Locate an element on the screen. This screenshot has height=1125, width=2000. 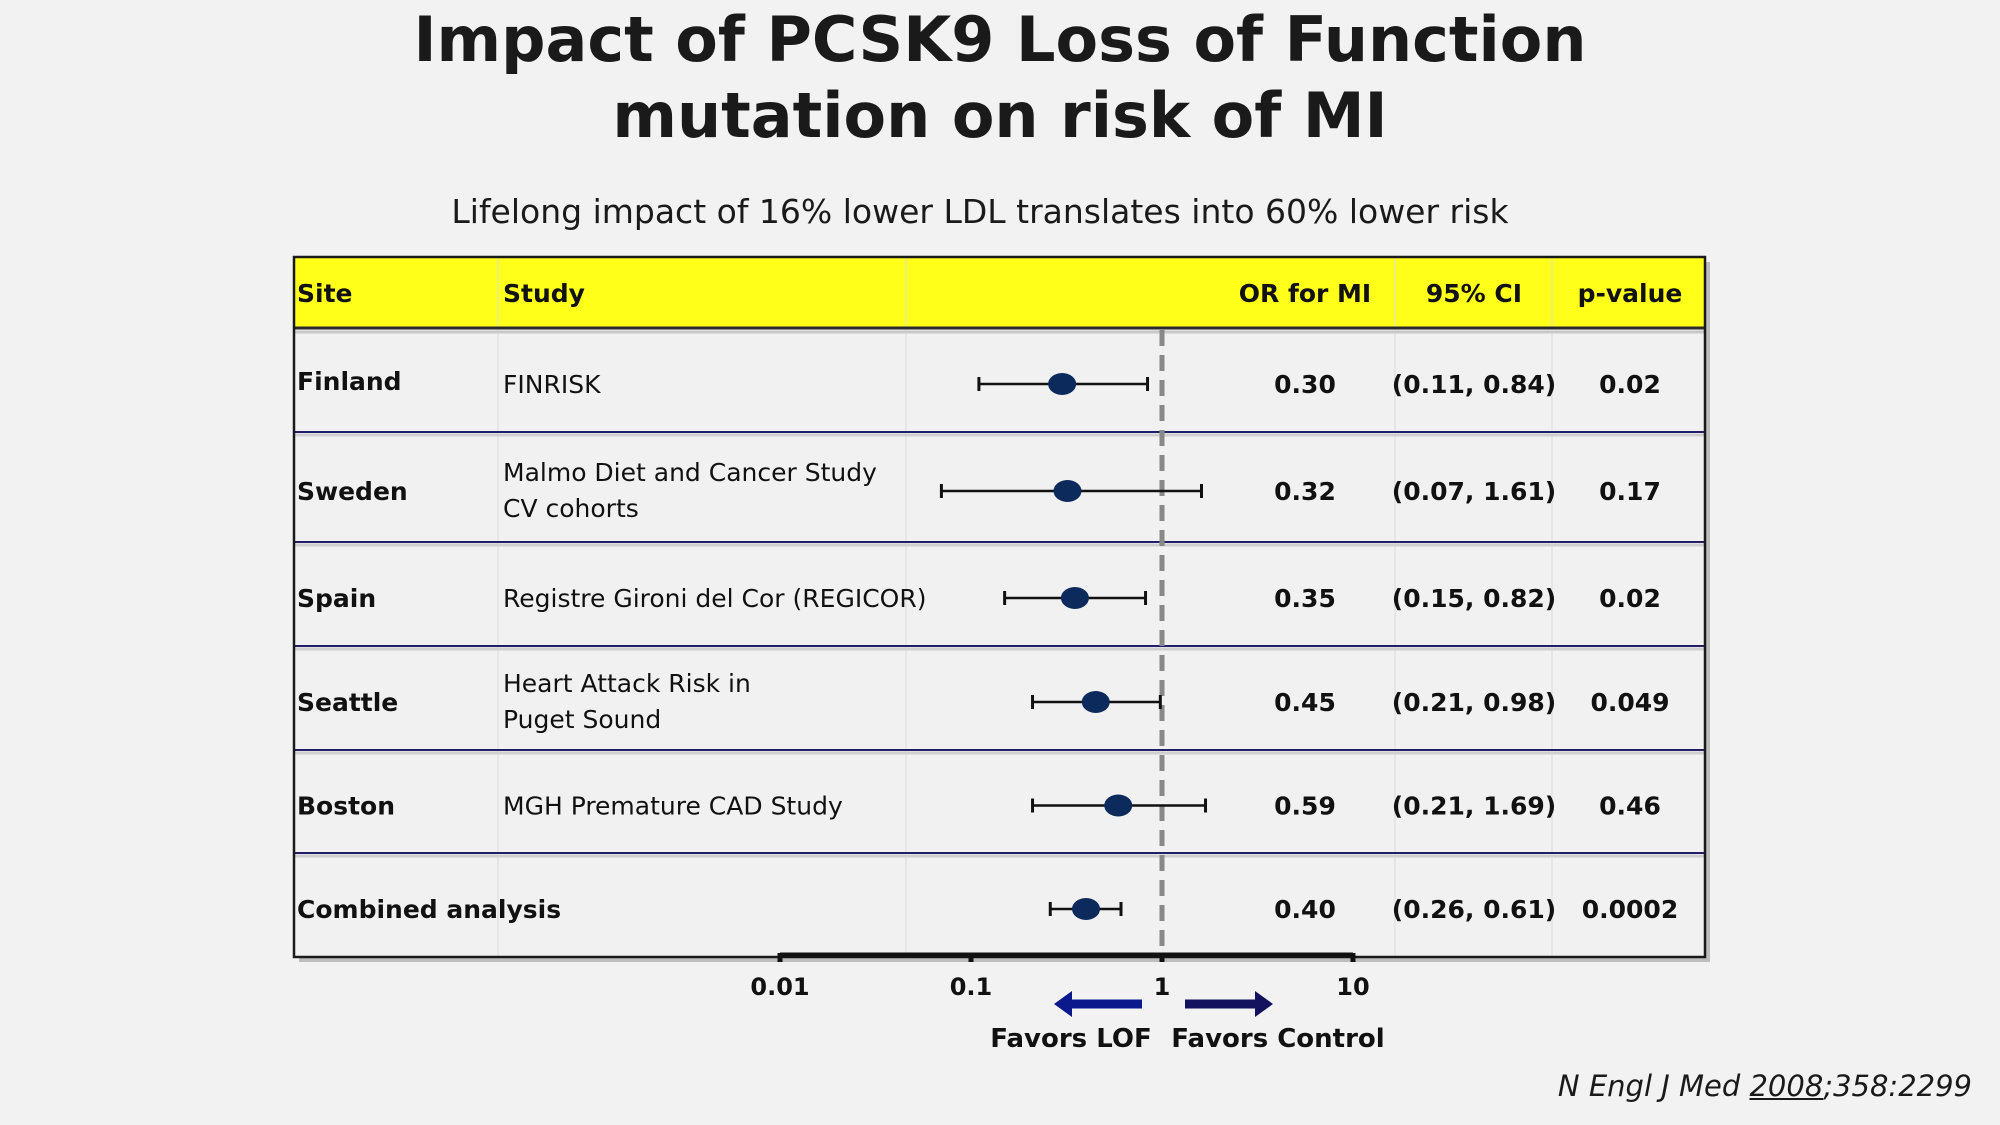
header-ci: 95% CI is located at coordinates (1474, 293).